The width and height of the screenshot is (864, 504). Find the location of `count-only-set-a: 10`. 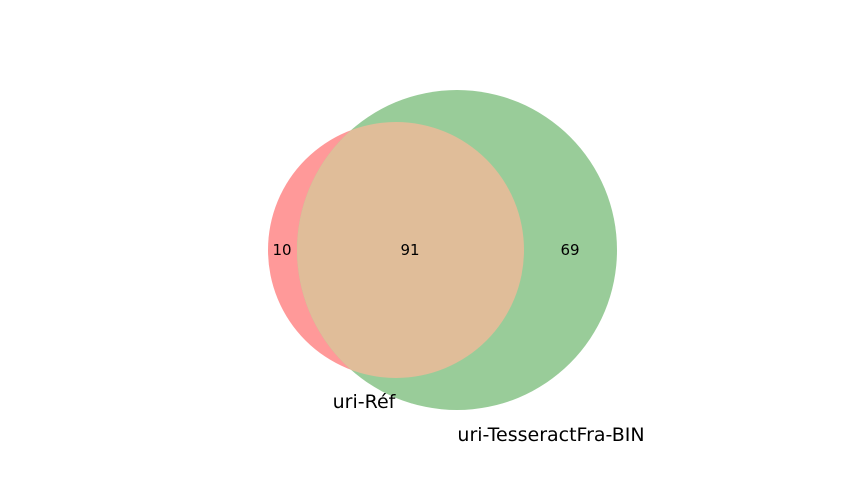

count-only-set-a: 10 is located at coordinates (281, 250).